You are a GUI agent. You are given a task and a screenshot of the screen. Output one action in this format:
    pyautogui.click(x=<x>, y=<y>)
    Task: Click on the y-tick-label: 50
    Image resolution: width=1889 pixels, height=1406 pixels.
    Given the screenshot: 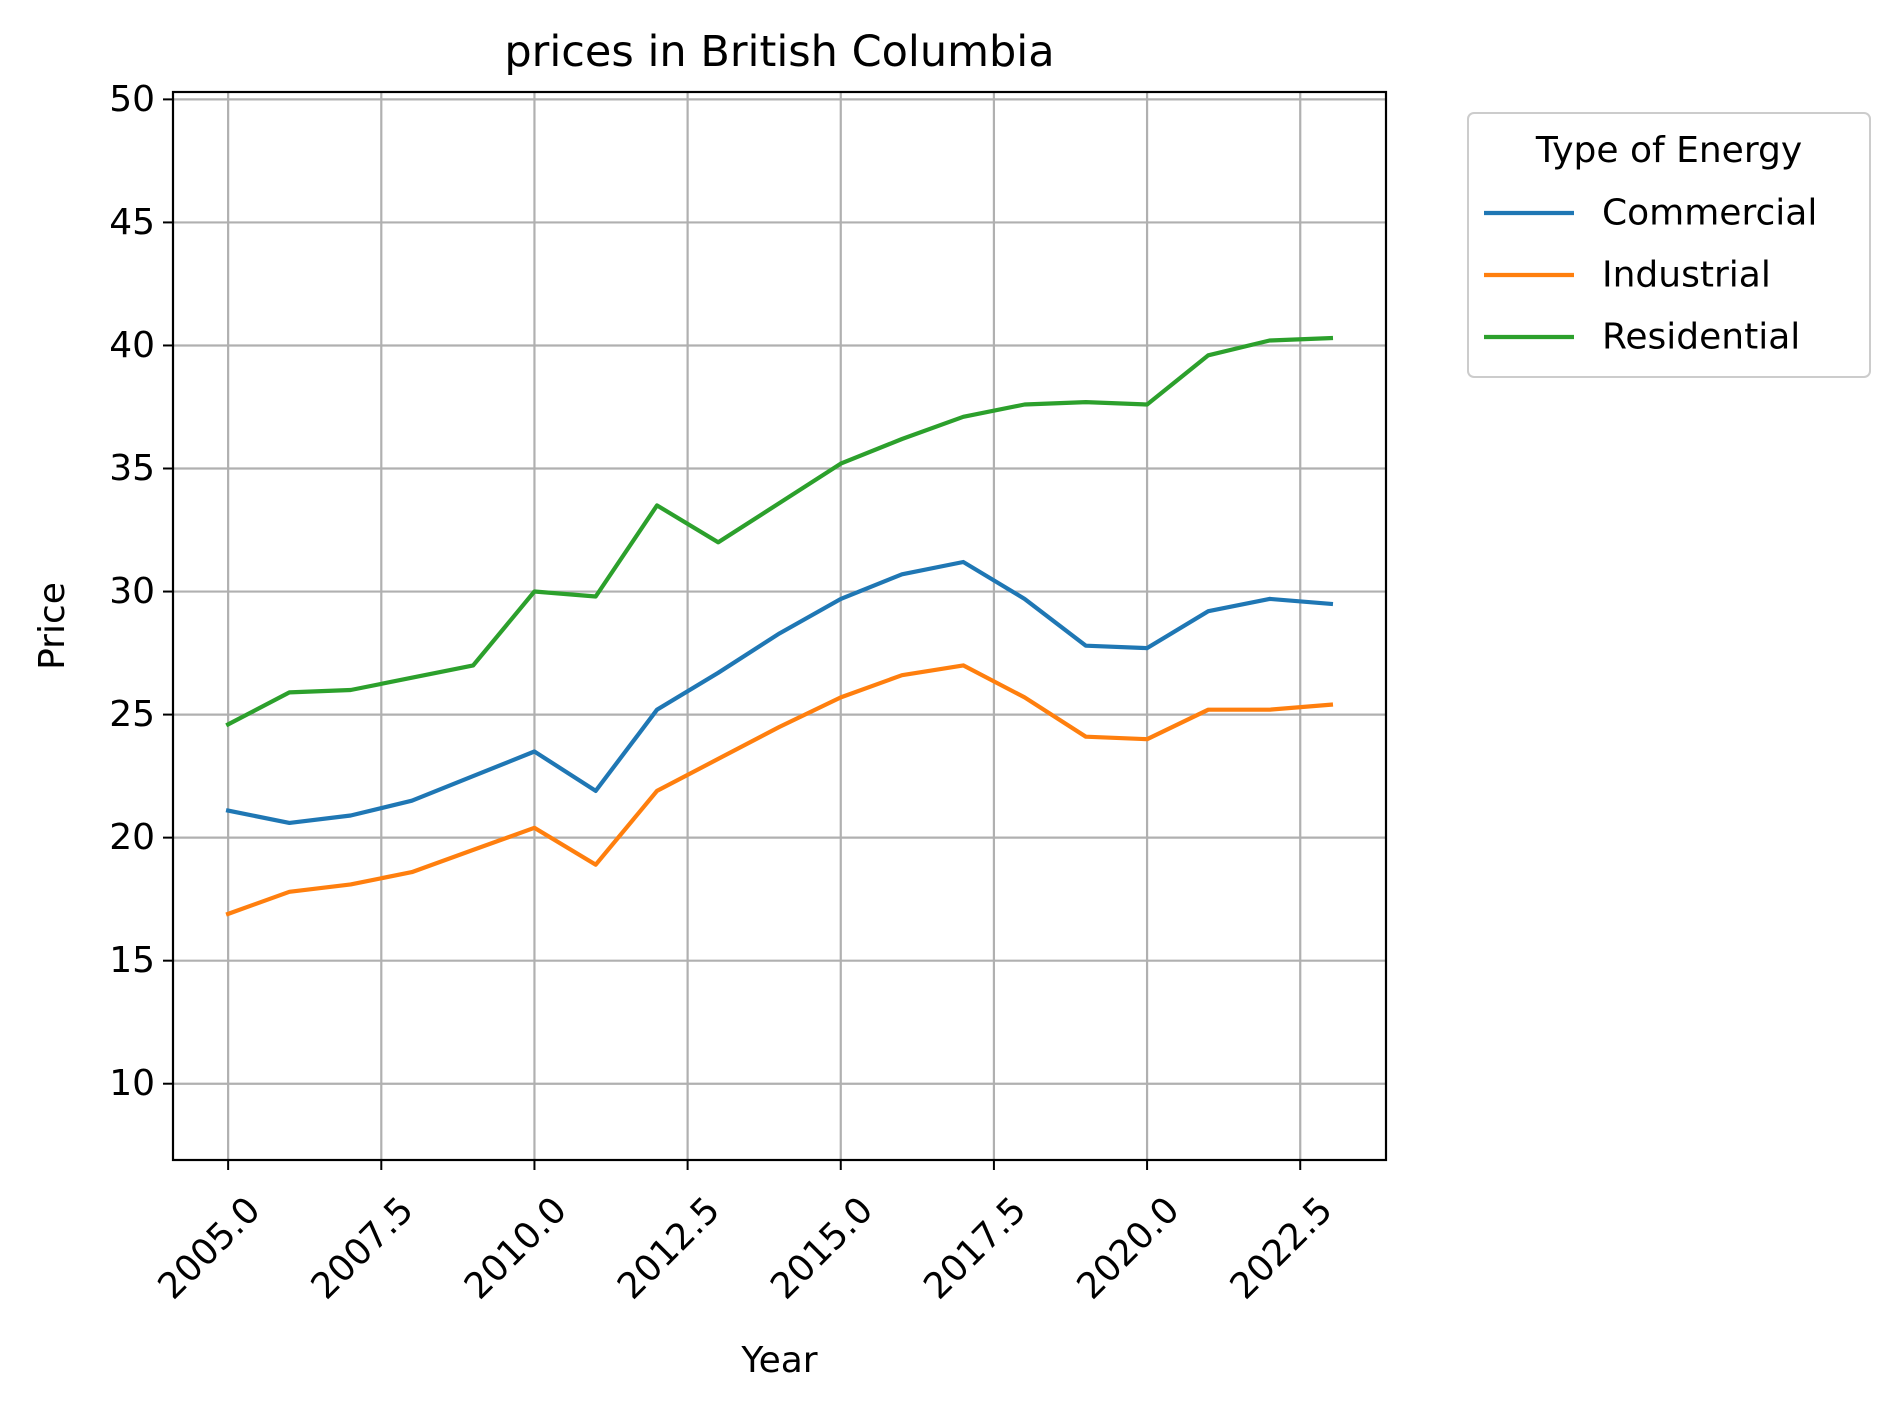 What is the action you would take?
    pyautogui.click(x=132, y=99)
    